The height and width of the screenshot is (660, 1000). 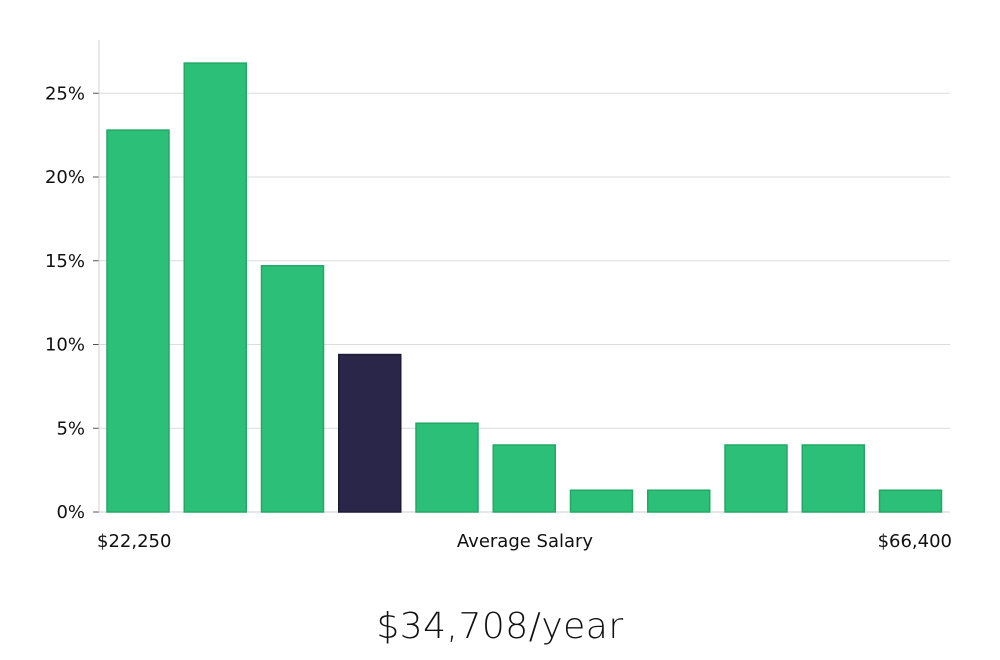 What do you see at coordinates (525, 541) in the screenshot?
I see `x-axis-title: Average Salary` at bounding box center [525, 541].